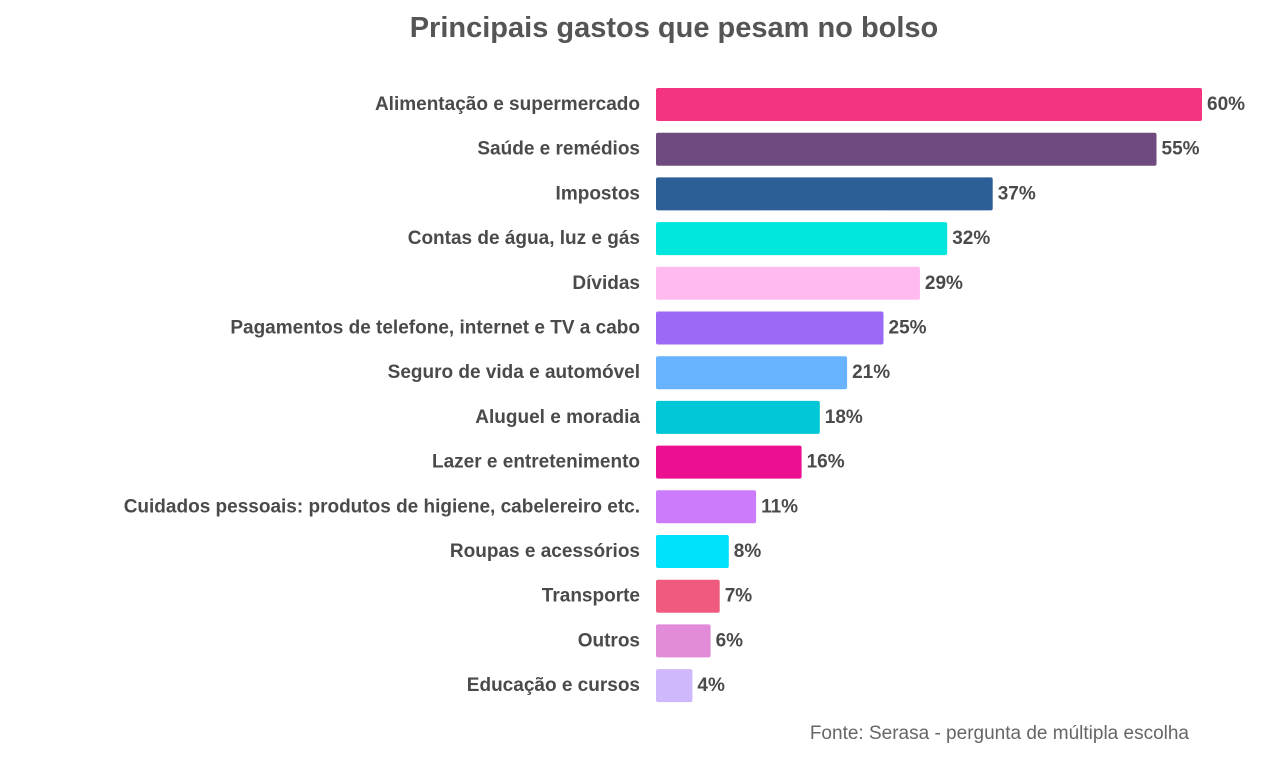 Image resolution: width=1288 pixels, height=767 pixels. Describe the element at coordinates (536, 462) in the screenshot. I see `category-label: Lazer e entretenimento` at that location.